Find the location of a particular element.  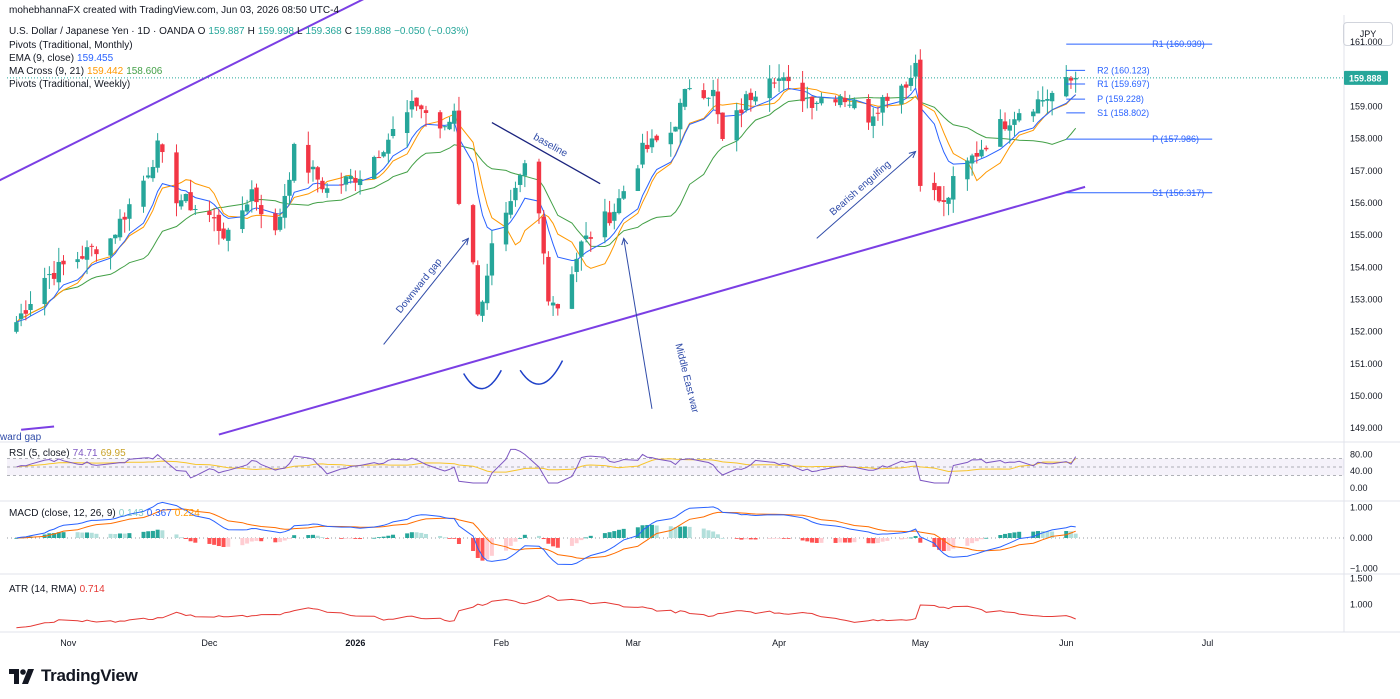

macd-line is located at coordinates (546, 533).